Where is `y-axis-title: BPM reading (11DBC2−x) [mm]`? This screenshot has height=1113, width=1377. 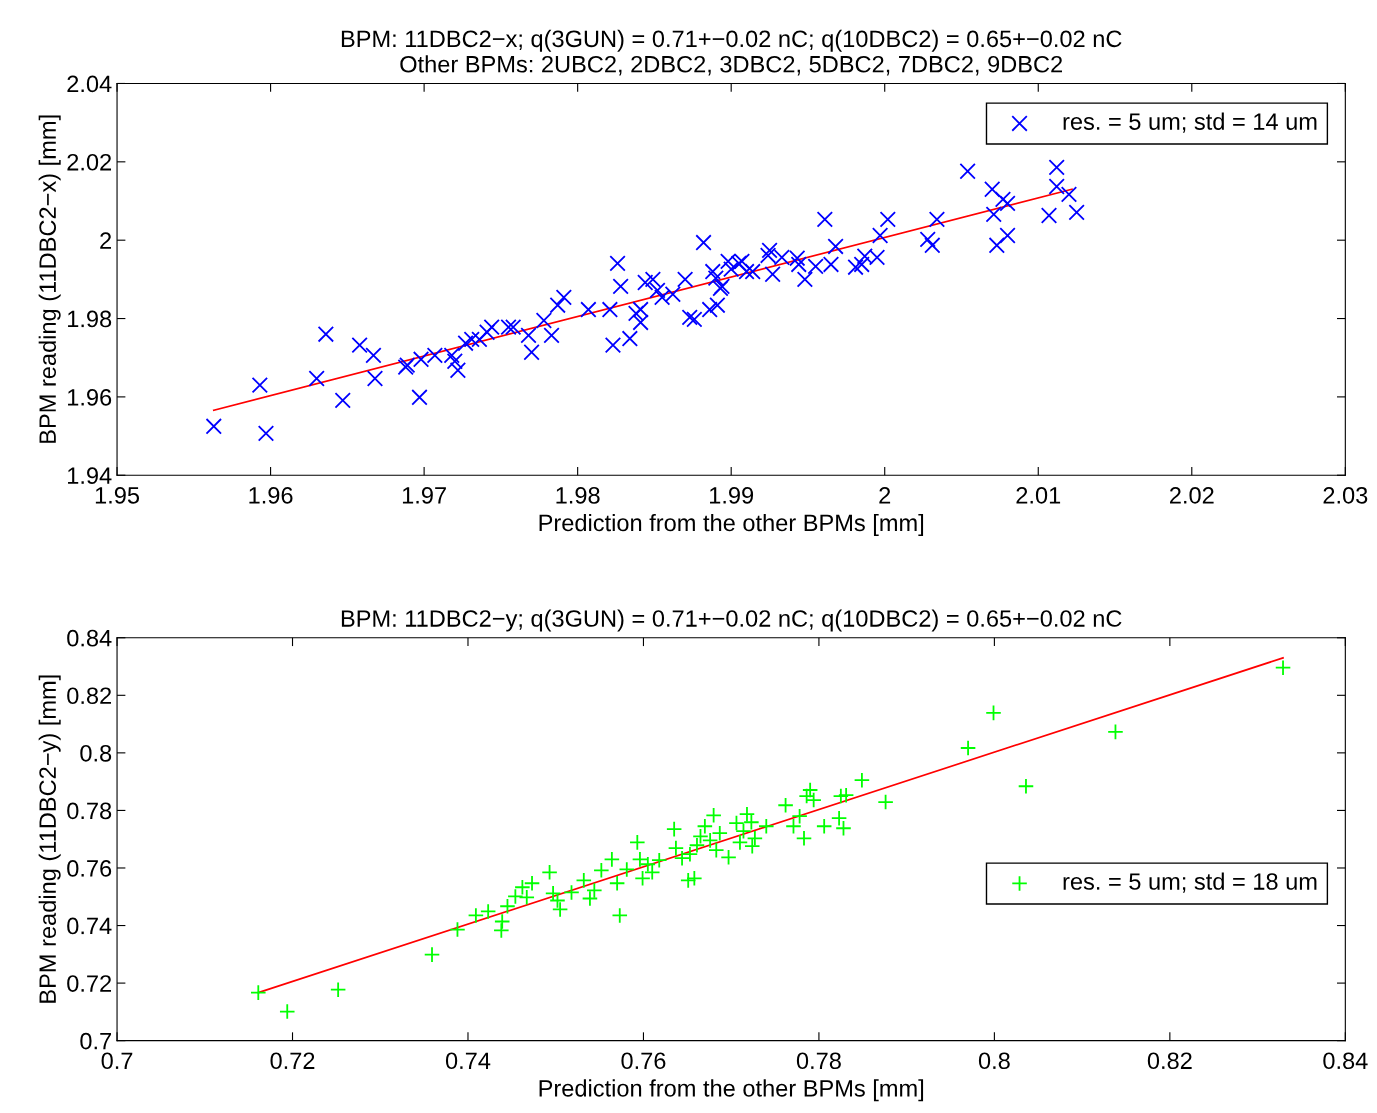
y-axis-title: BPM reading (11DBC2−x) [mm] is located at coordinates (49, 279).